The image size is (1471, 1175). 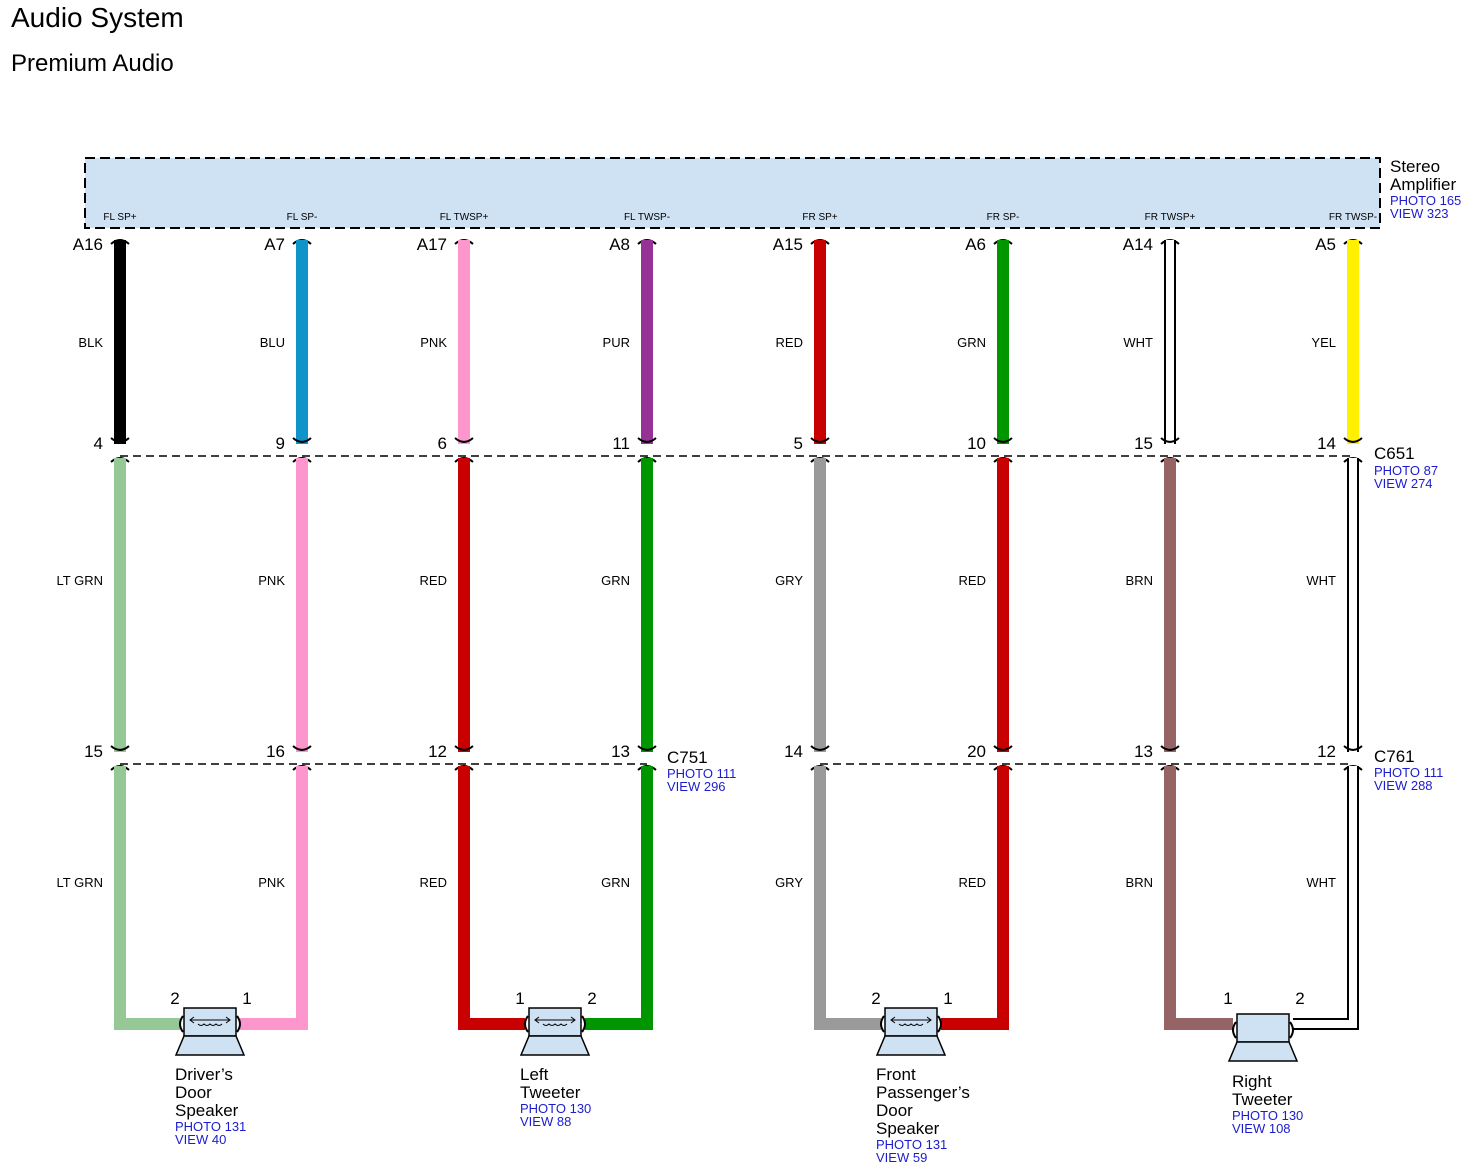 What do you see at coordinates (1394, 453) in the screenshot?
I see `c651-label: C651` at bounding box center [1394, 453].